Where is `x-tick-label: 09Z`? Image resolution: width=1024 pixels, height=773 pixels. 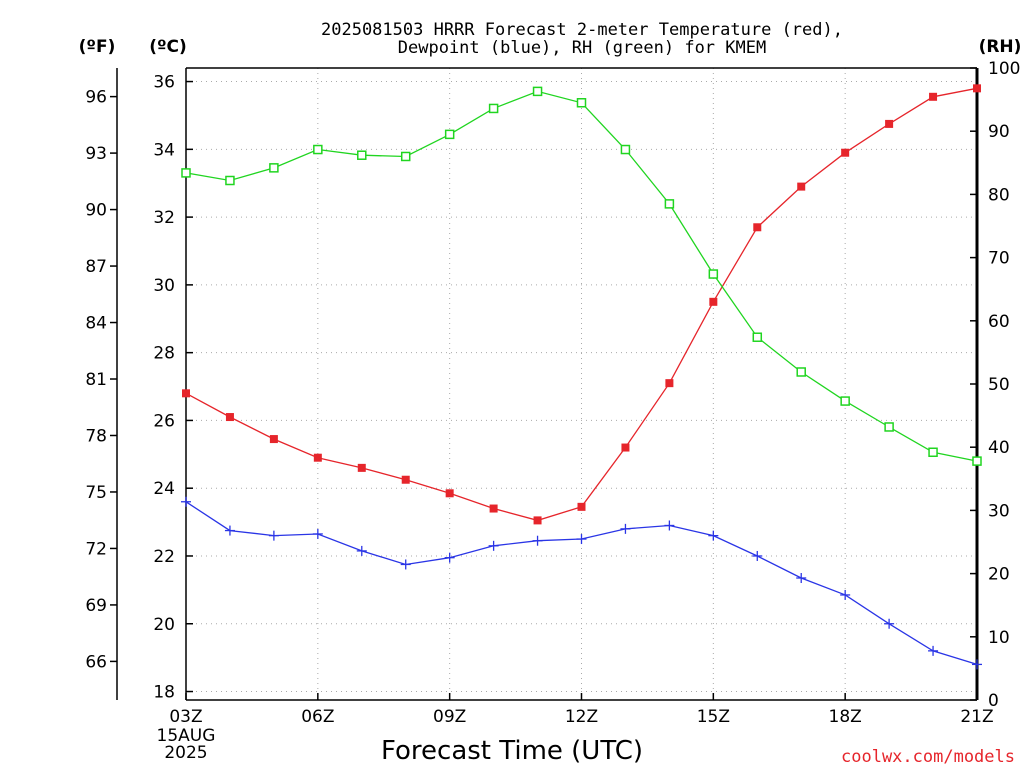
x-tick-label: 09Z is located at coordinates (449, 717).